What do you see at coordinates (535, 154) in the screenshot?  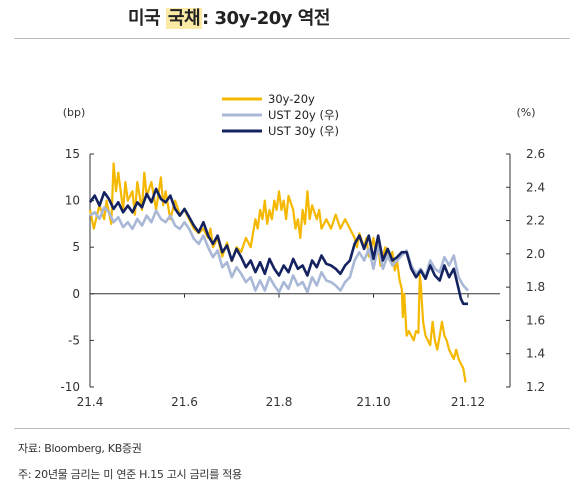 I see `right-tick-label: 2.6` at bounding box center [535, 154].